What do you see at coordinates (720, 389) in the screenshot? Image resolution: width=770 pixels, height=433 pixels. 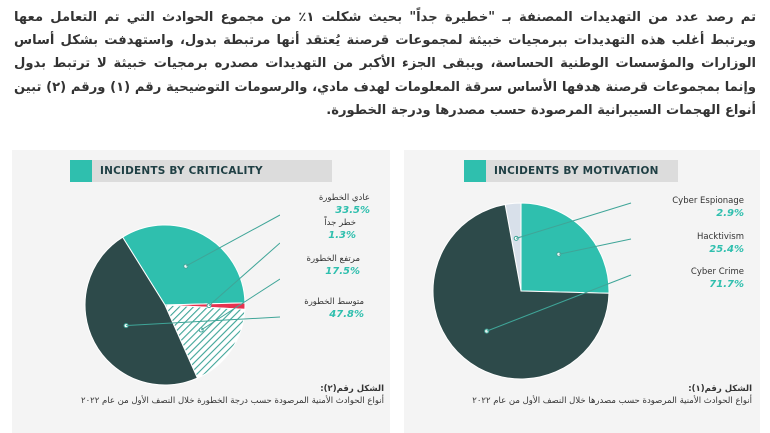 I see `motivation-caption-heading: الشكل رقم(١):` at bounding box center [720, 389].